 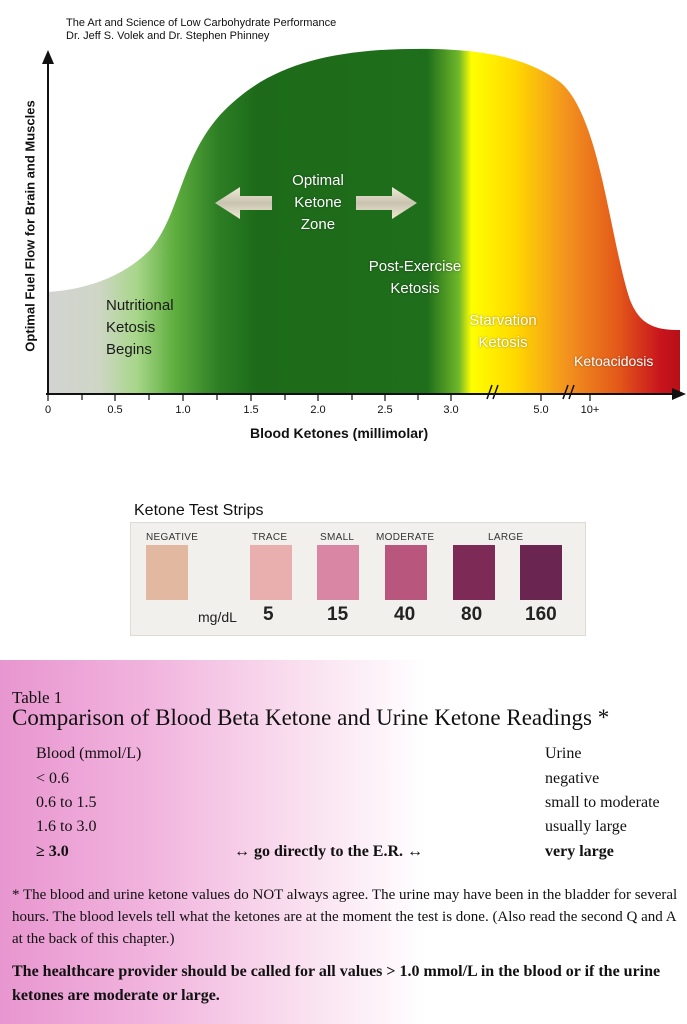 What do you see at coordinates (586, 826) in the screenshot?
I see `table-row-urine: usually large` at bounding box center [586, 826].